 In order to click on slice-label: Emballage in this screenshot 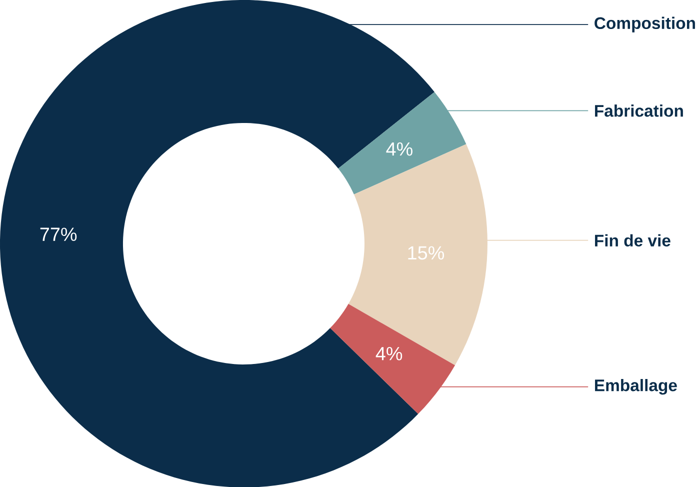, I will do `click(636, 386)`.